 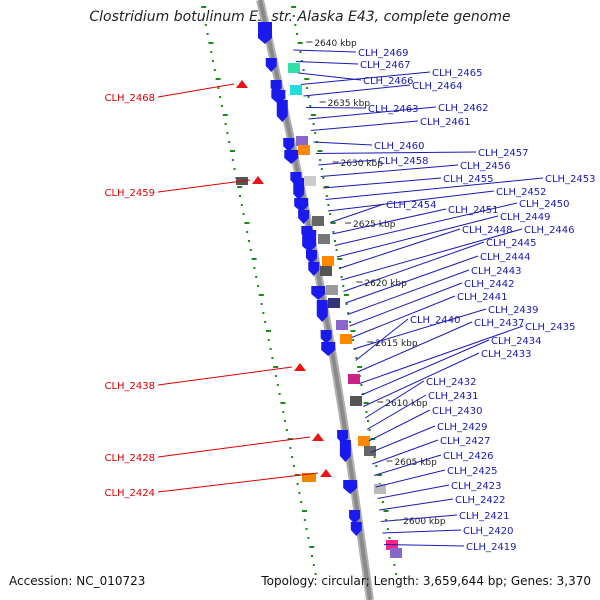 What do you see at coordinates (516, 341) in the screenshot?
I see `forward-gene-label: CLH_2434` at bounding box center [516, 341].